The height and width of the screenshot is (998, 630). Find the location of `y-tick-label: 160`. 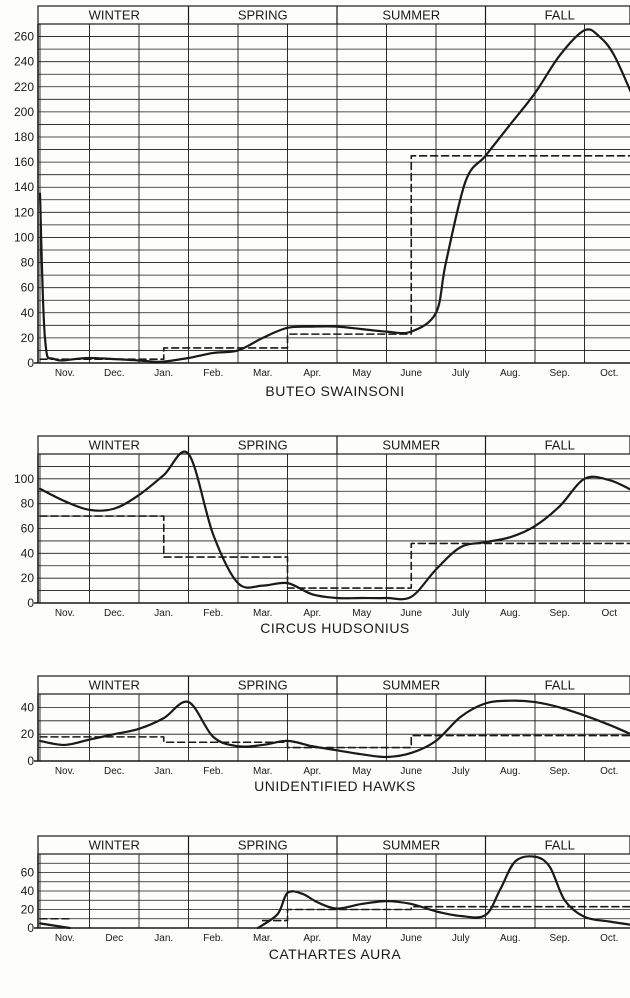

y-tick-label: 160 is located at coordinates (24, 162).